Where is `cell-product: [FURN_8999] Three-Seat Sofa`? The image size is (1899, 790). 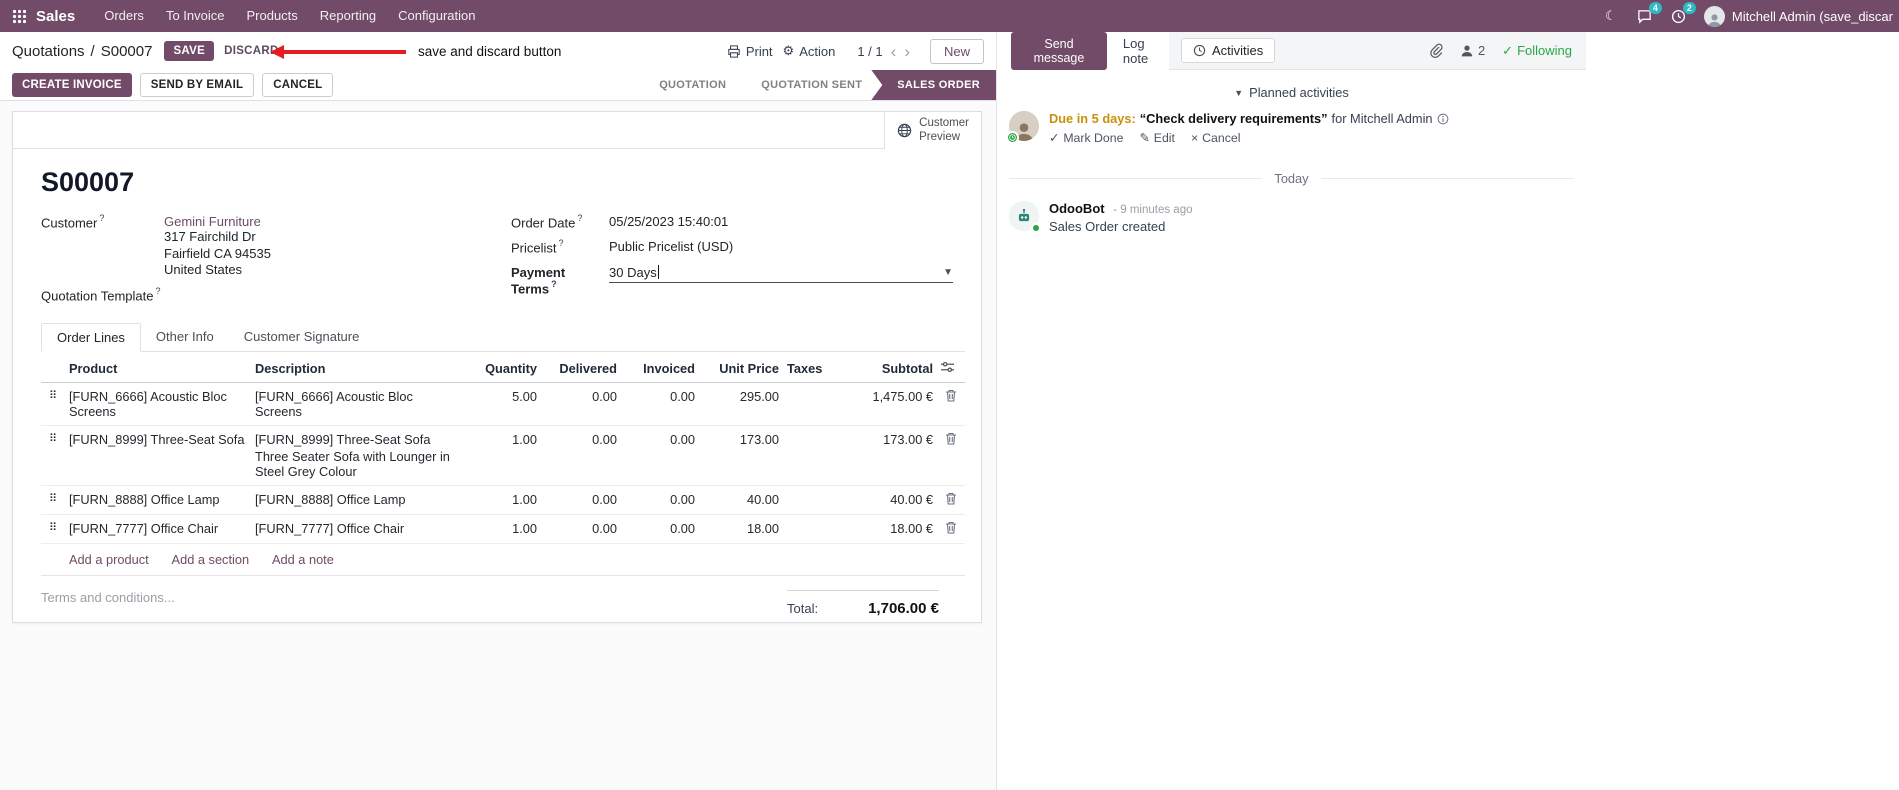
cell-product: [FURN_8999] Three-Seat Sofa is located at coordinates (158, 455).